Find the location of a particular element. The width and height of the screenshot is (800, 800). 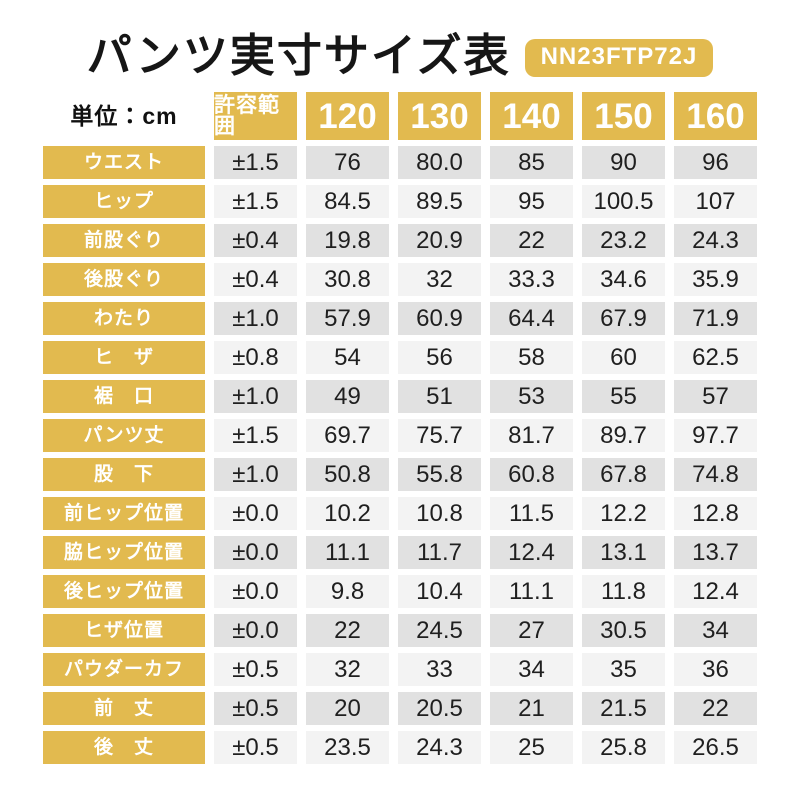

value-cell: 107 is located at coordinates (715, 201).